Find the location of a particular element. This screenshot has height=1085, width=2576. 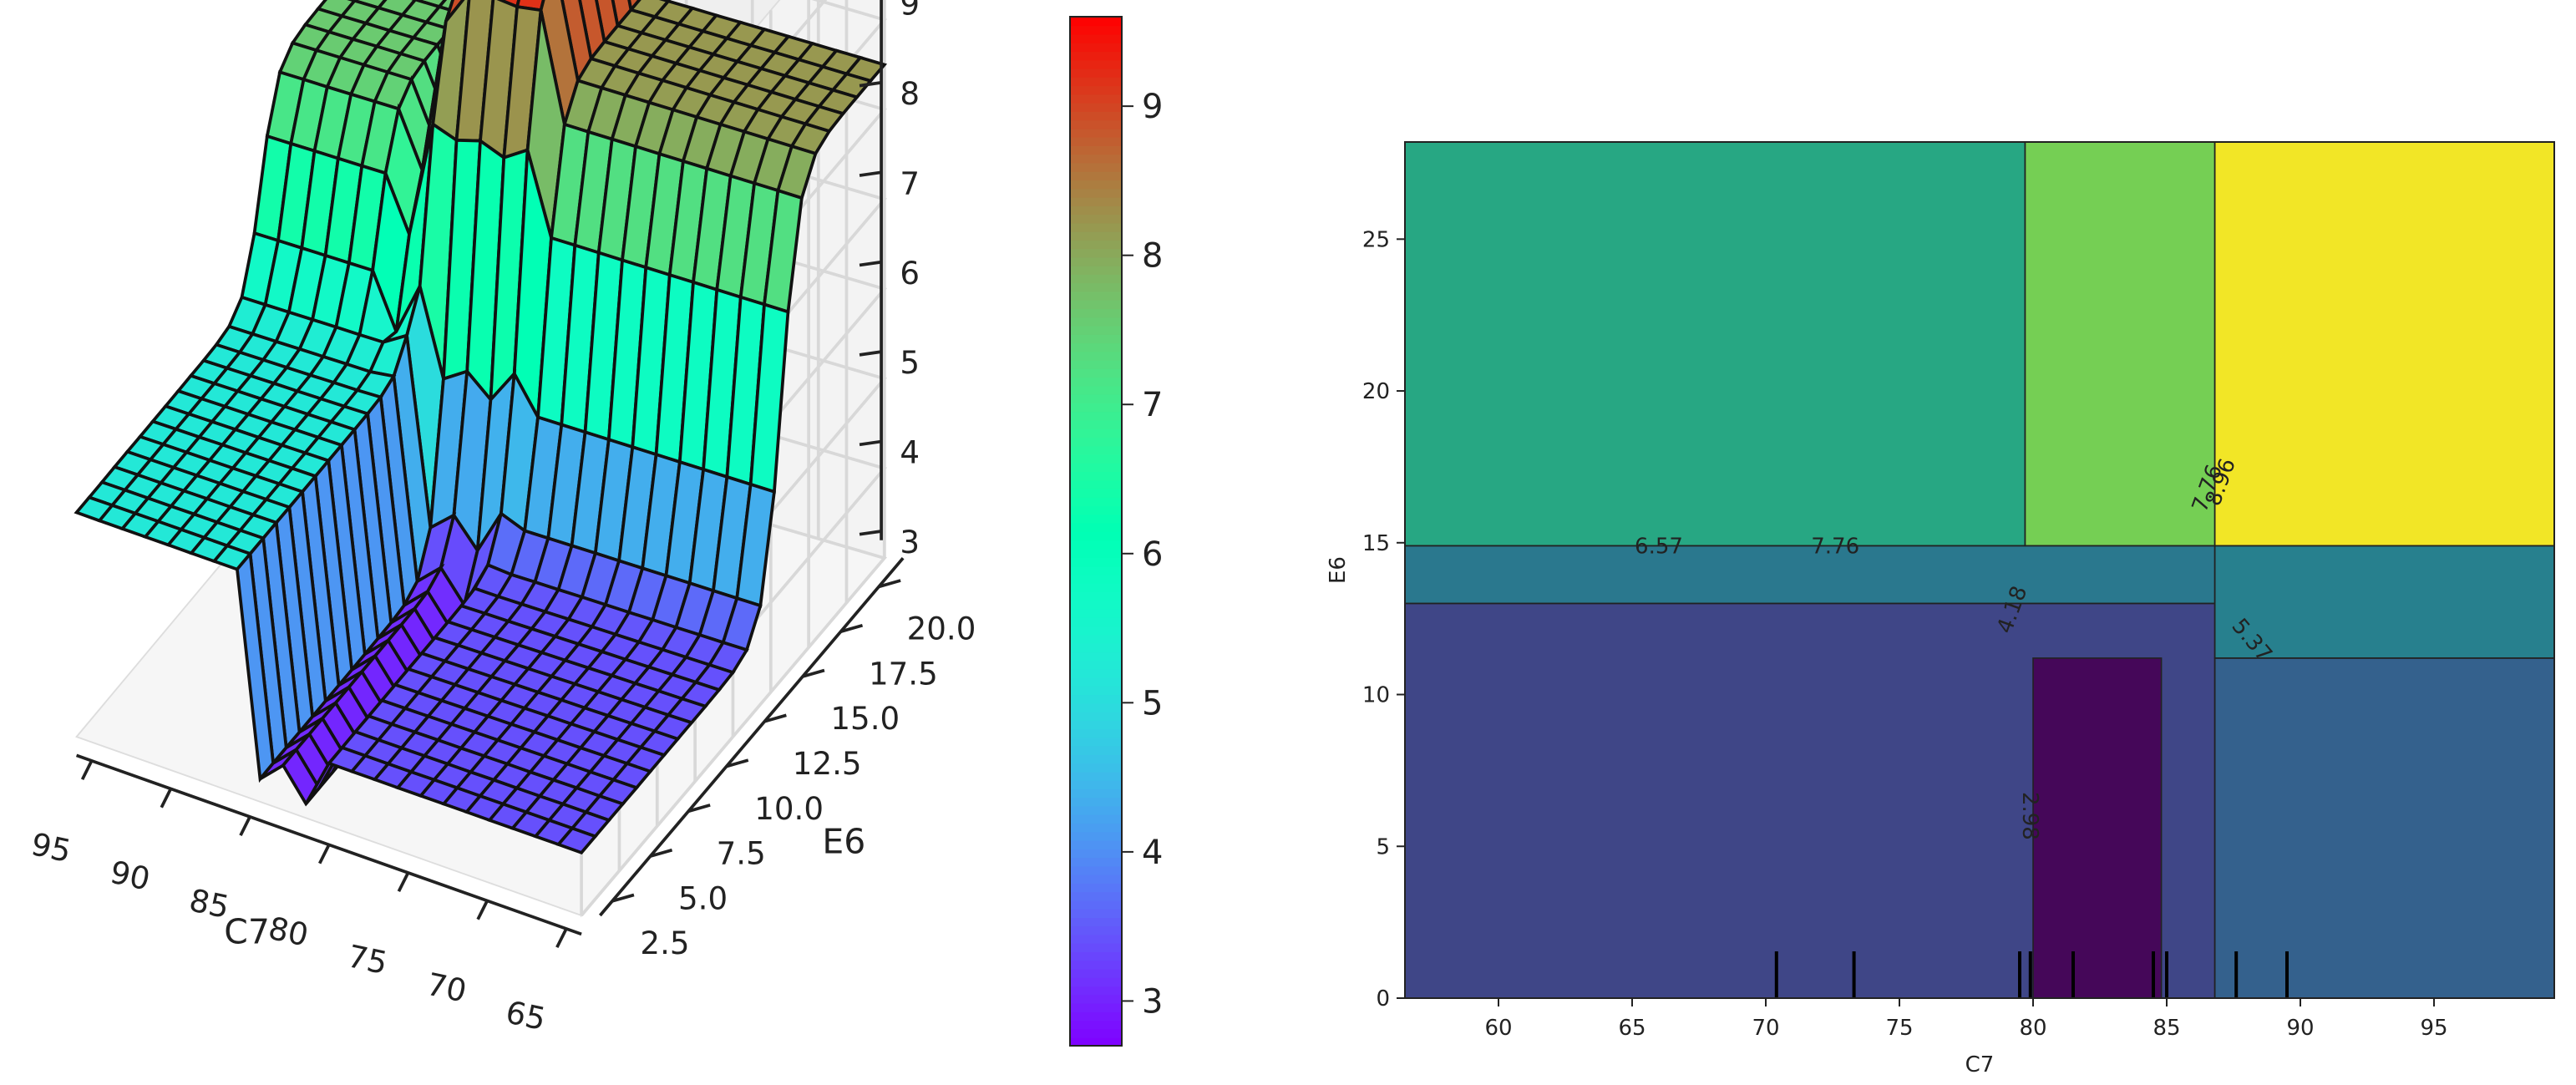

x-axis-label: C7 is located at coordinates (247, 931).